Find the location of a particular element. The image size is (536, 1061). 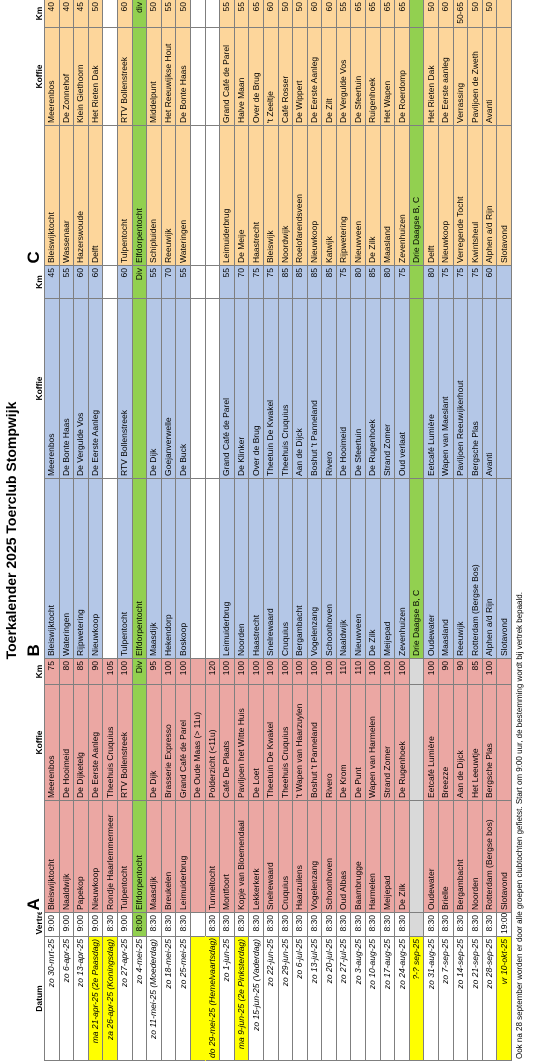

table-cell: Bergsche Plas is located at coordinates (489, 742).